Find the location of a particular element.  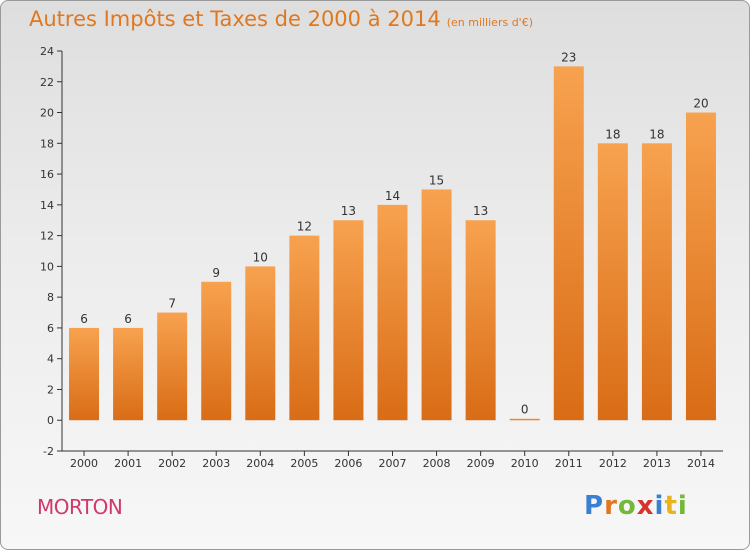

x-tick-label: 2004 is located at coordinates (260, 463).